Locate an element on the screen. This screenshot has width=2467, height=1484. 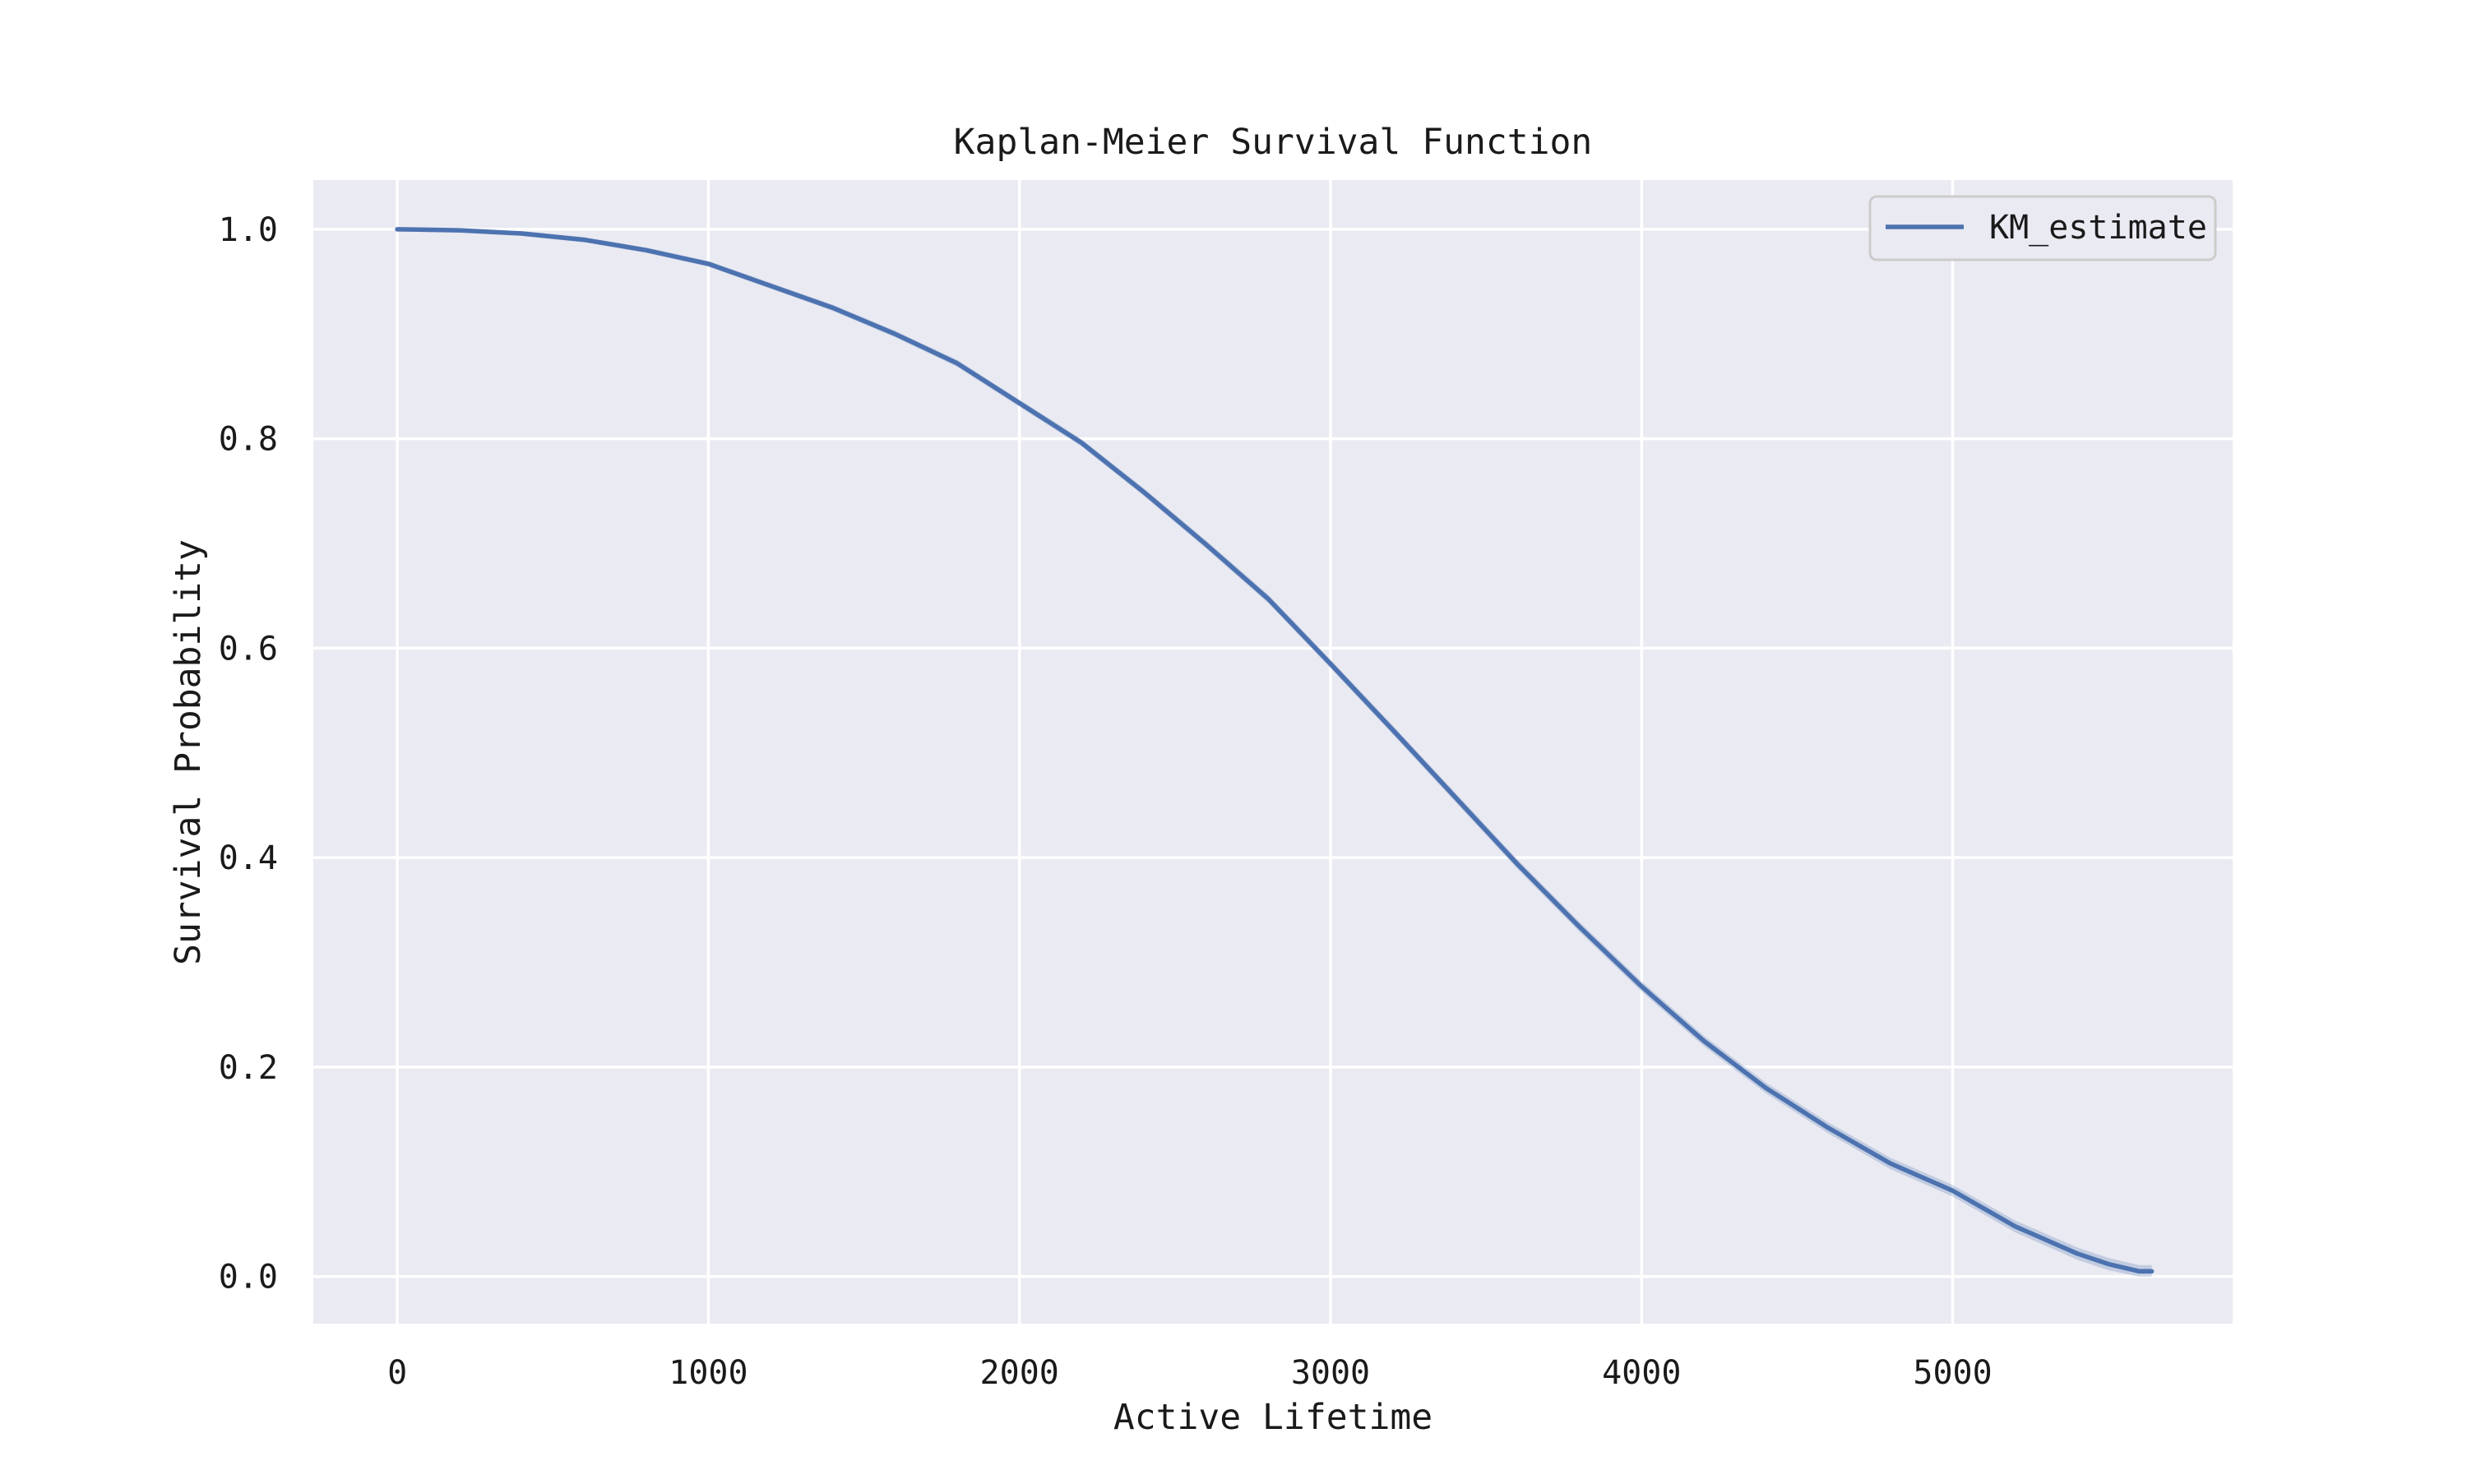
x-tick-label: 5000 is located at coordinates (1952, 1373).